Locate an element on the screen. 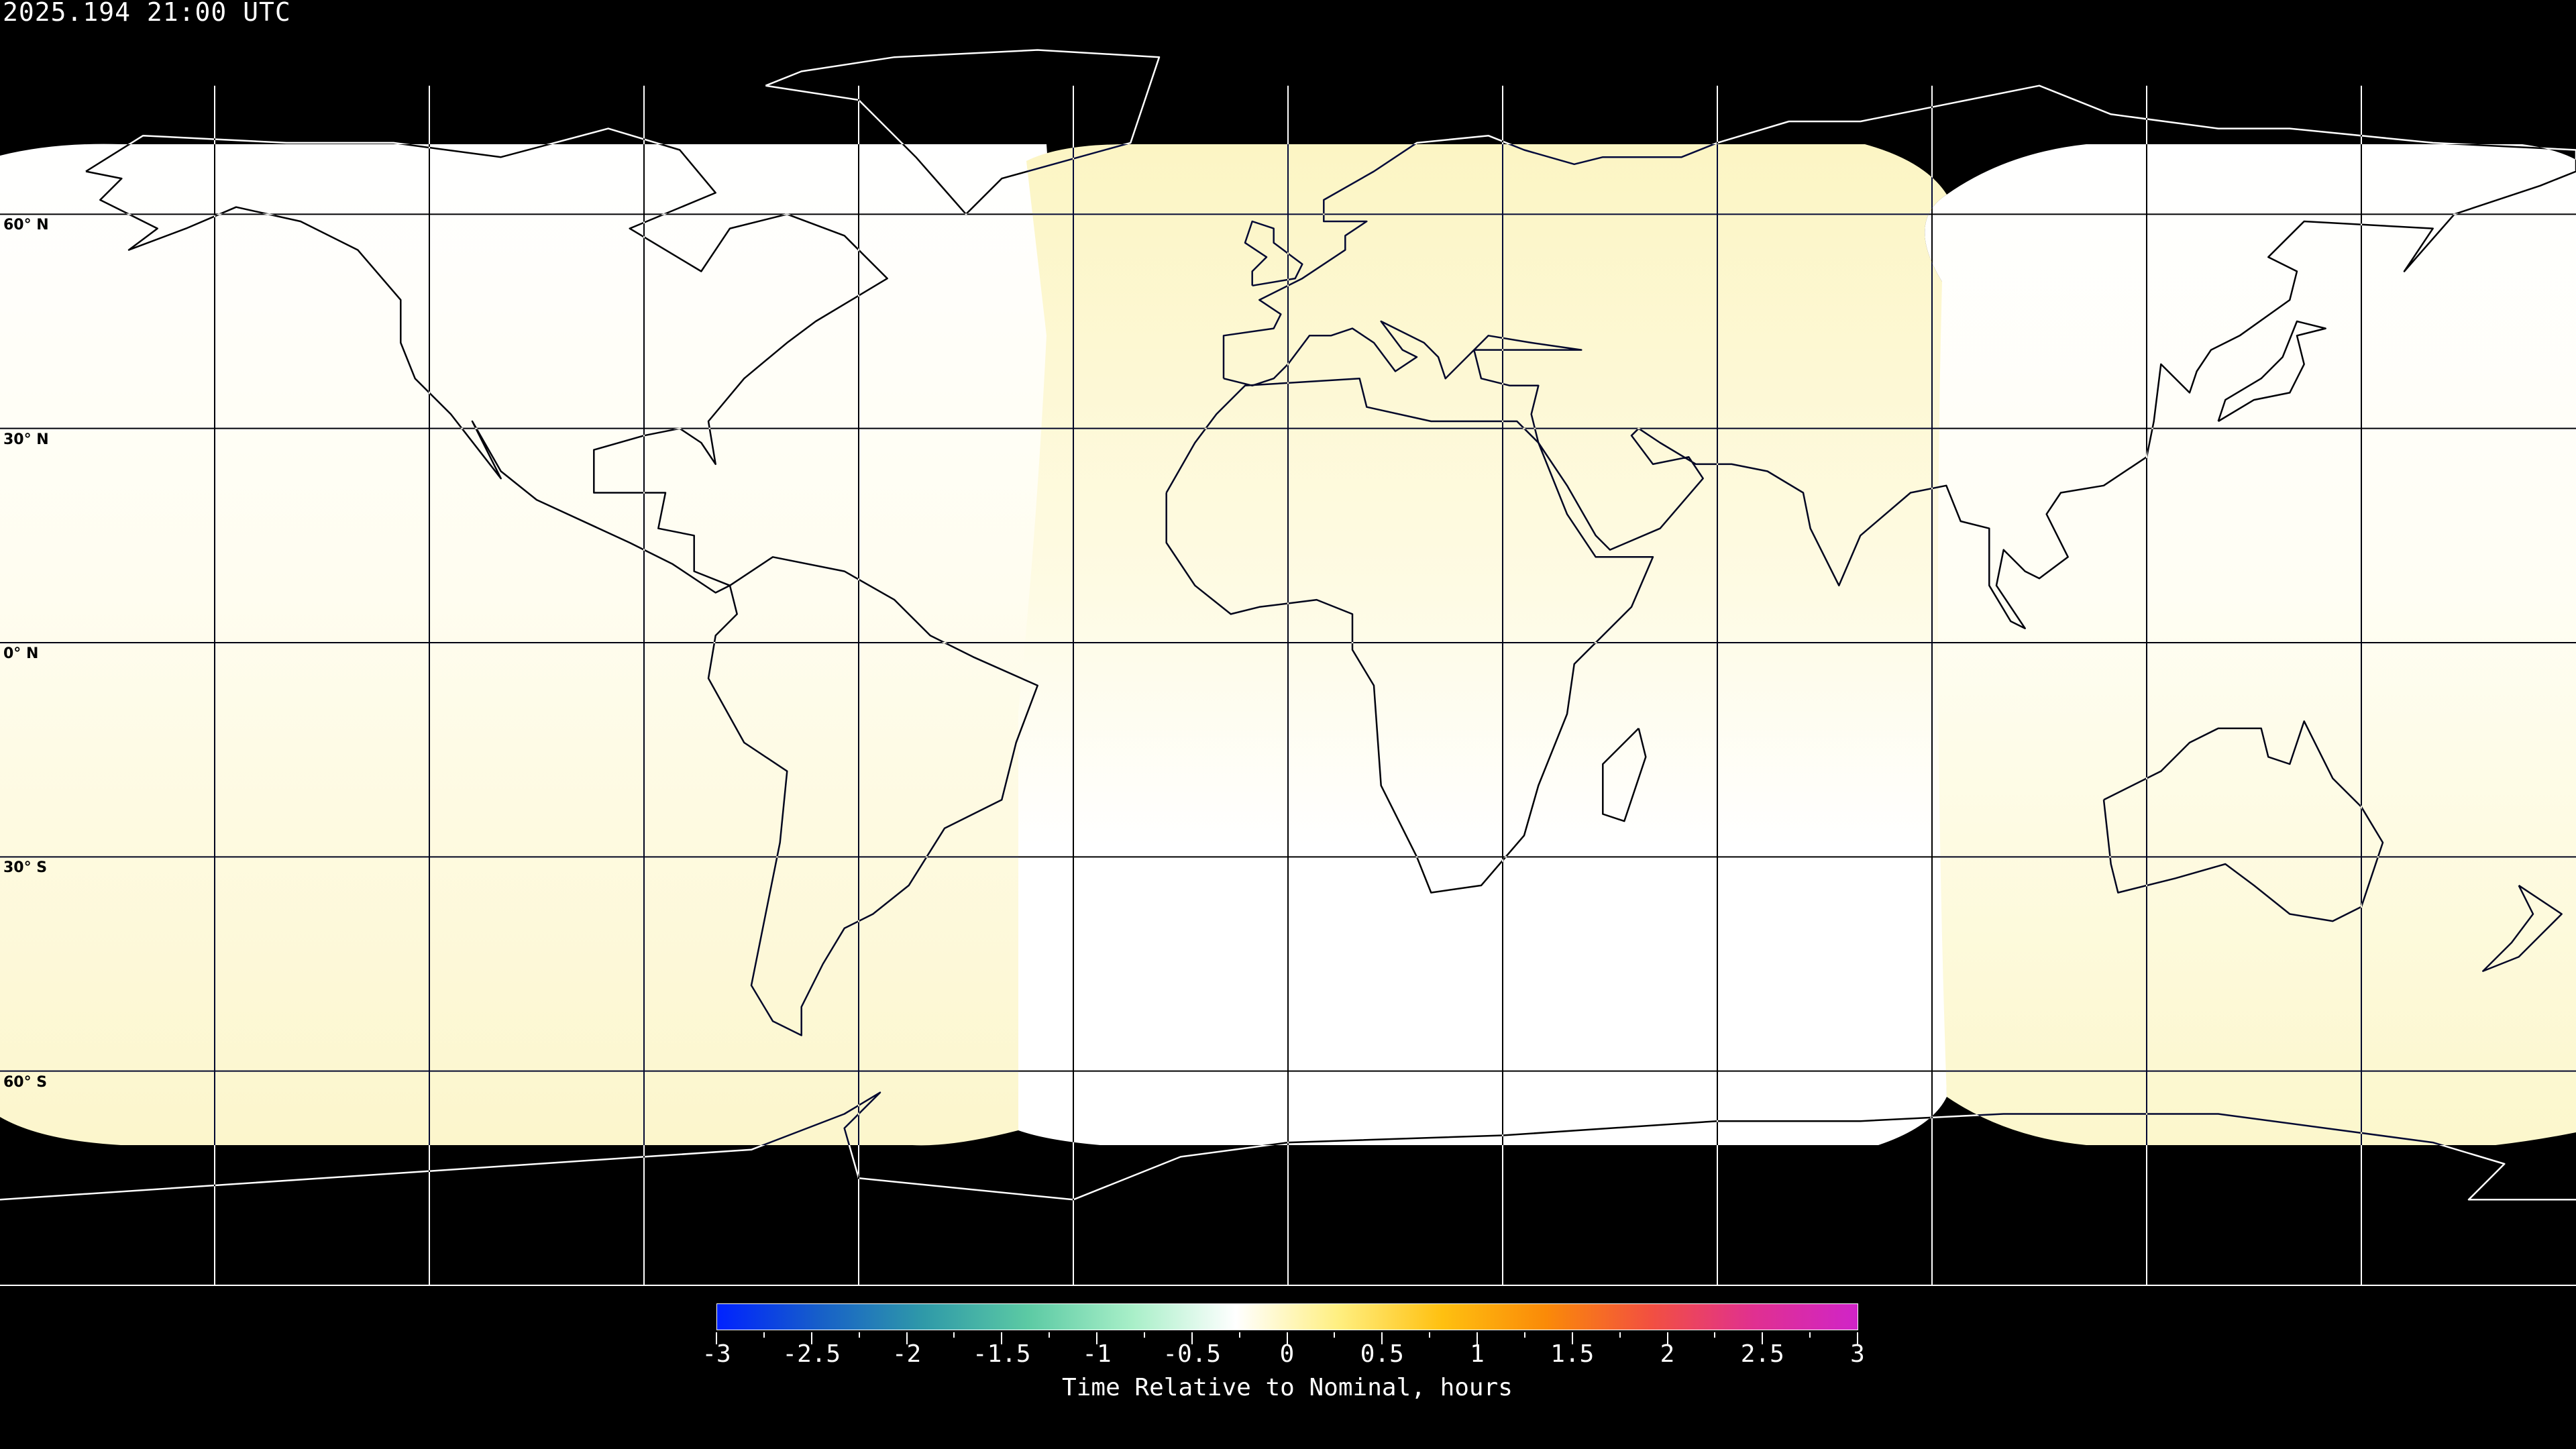  latitude-label: 30° S is located at coordinates (25, 868).